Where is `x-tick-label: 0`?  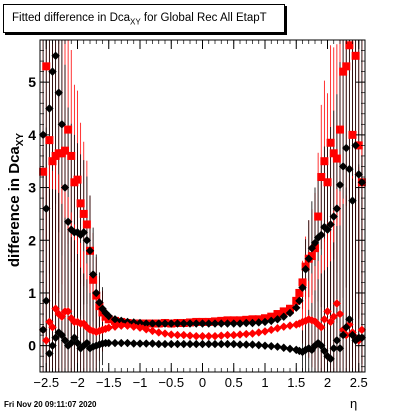 x-tick-label: 0 is located at coordinates (202, 382).